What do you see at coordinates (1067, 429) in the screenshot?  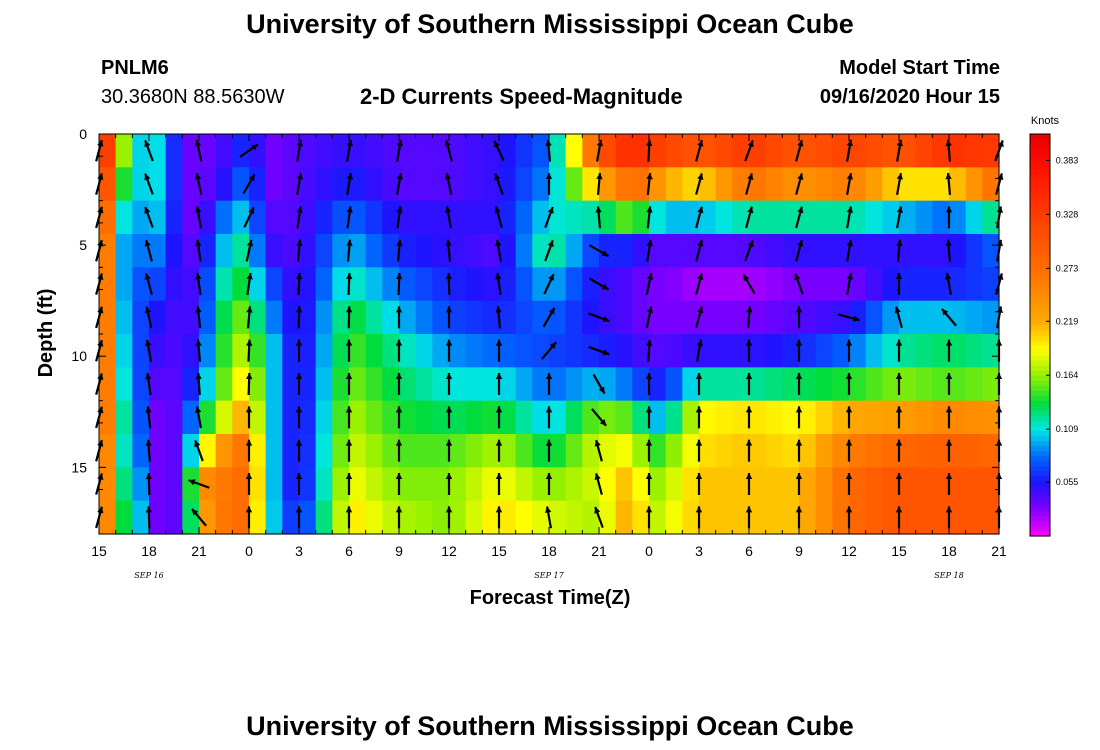 I see `colorbar-tick-label: 0.109` at bounding box center [1067, 429].